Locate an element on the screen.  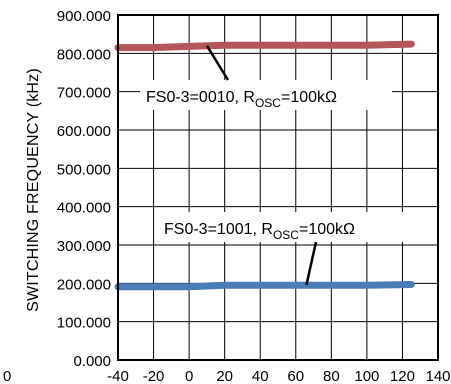
x-tick-label: 60 is located at coordinates (295, 376).